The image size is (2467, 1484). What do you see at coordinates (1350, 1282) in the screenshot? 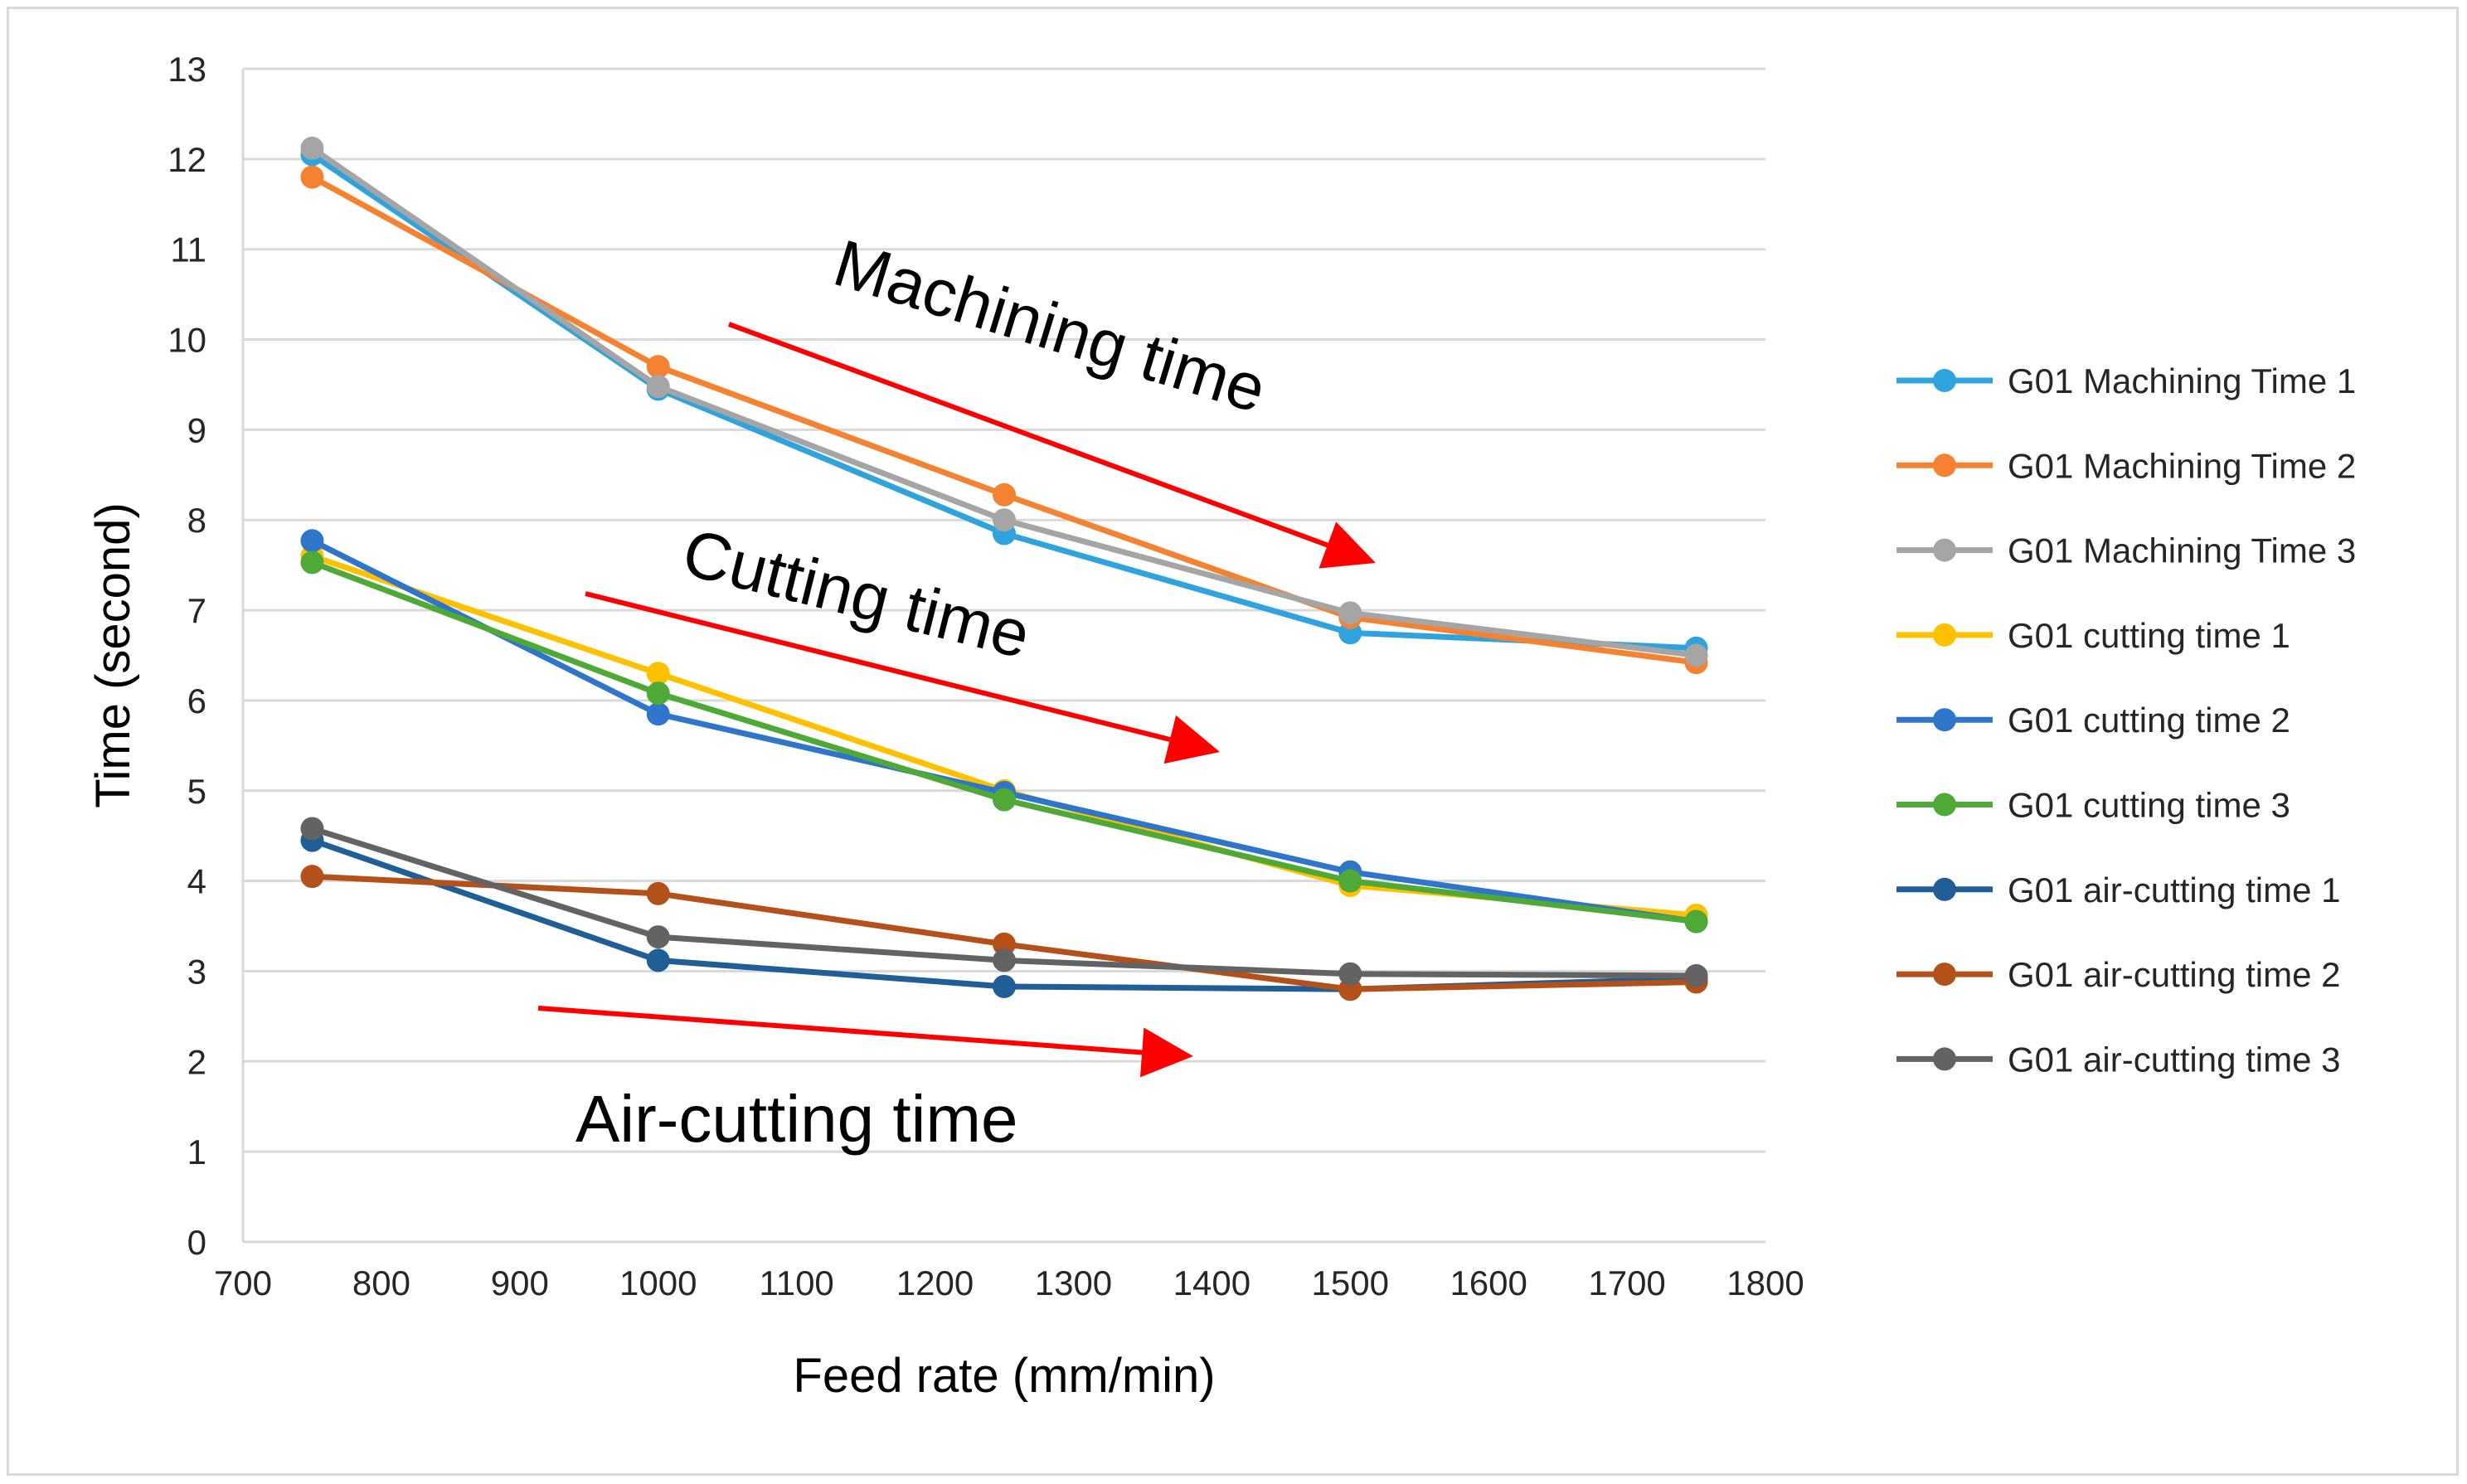
I see `x-tick-label-1500: 1500` at bounding box center [1350, 1282].